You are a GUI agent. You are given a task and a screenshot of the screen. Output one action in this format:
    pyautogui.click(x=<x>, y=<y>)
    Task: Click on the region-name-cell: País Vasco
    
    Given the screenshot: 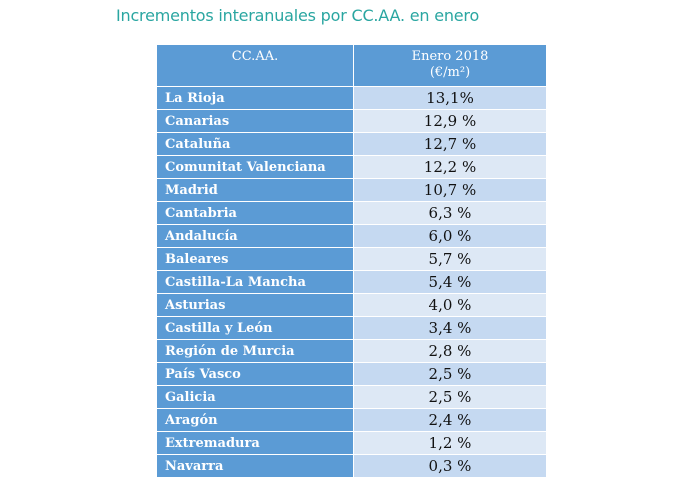 What is the action you would take?
    pyautogui.click(x=255, y=374)
    